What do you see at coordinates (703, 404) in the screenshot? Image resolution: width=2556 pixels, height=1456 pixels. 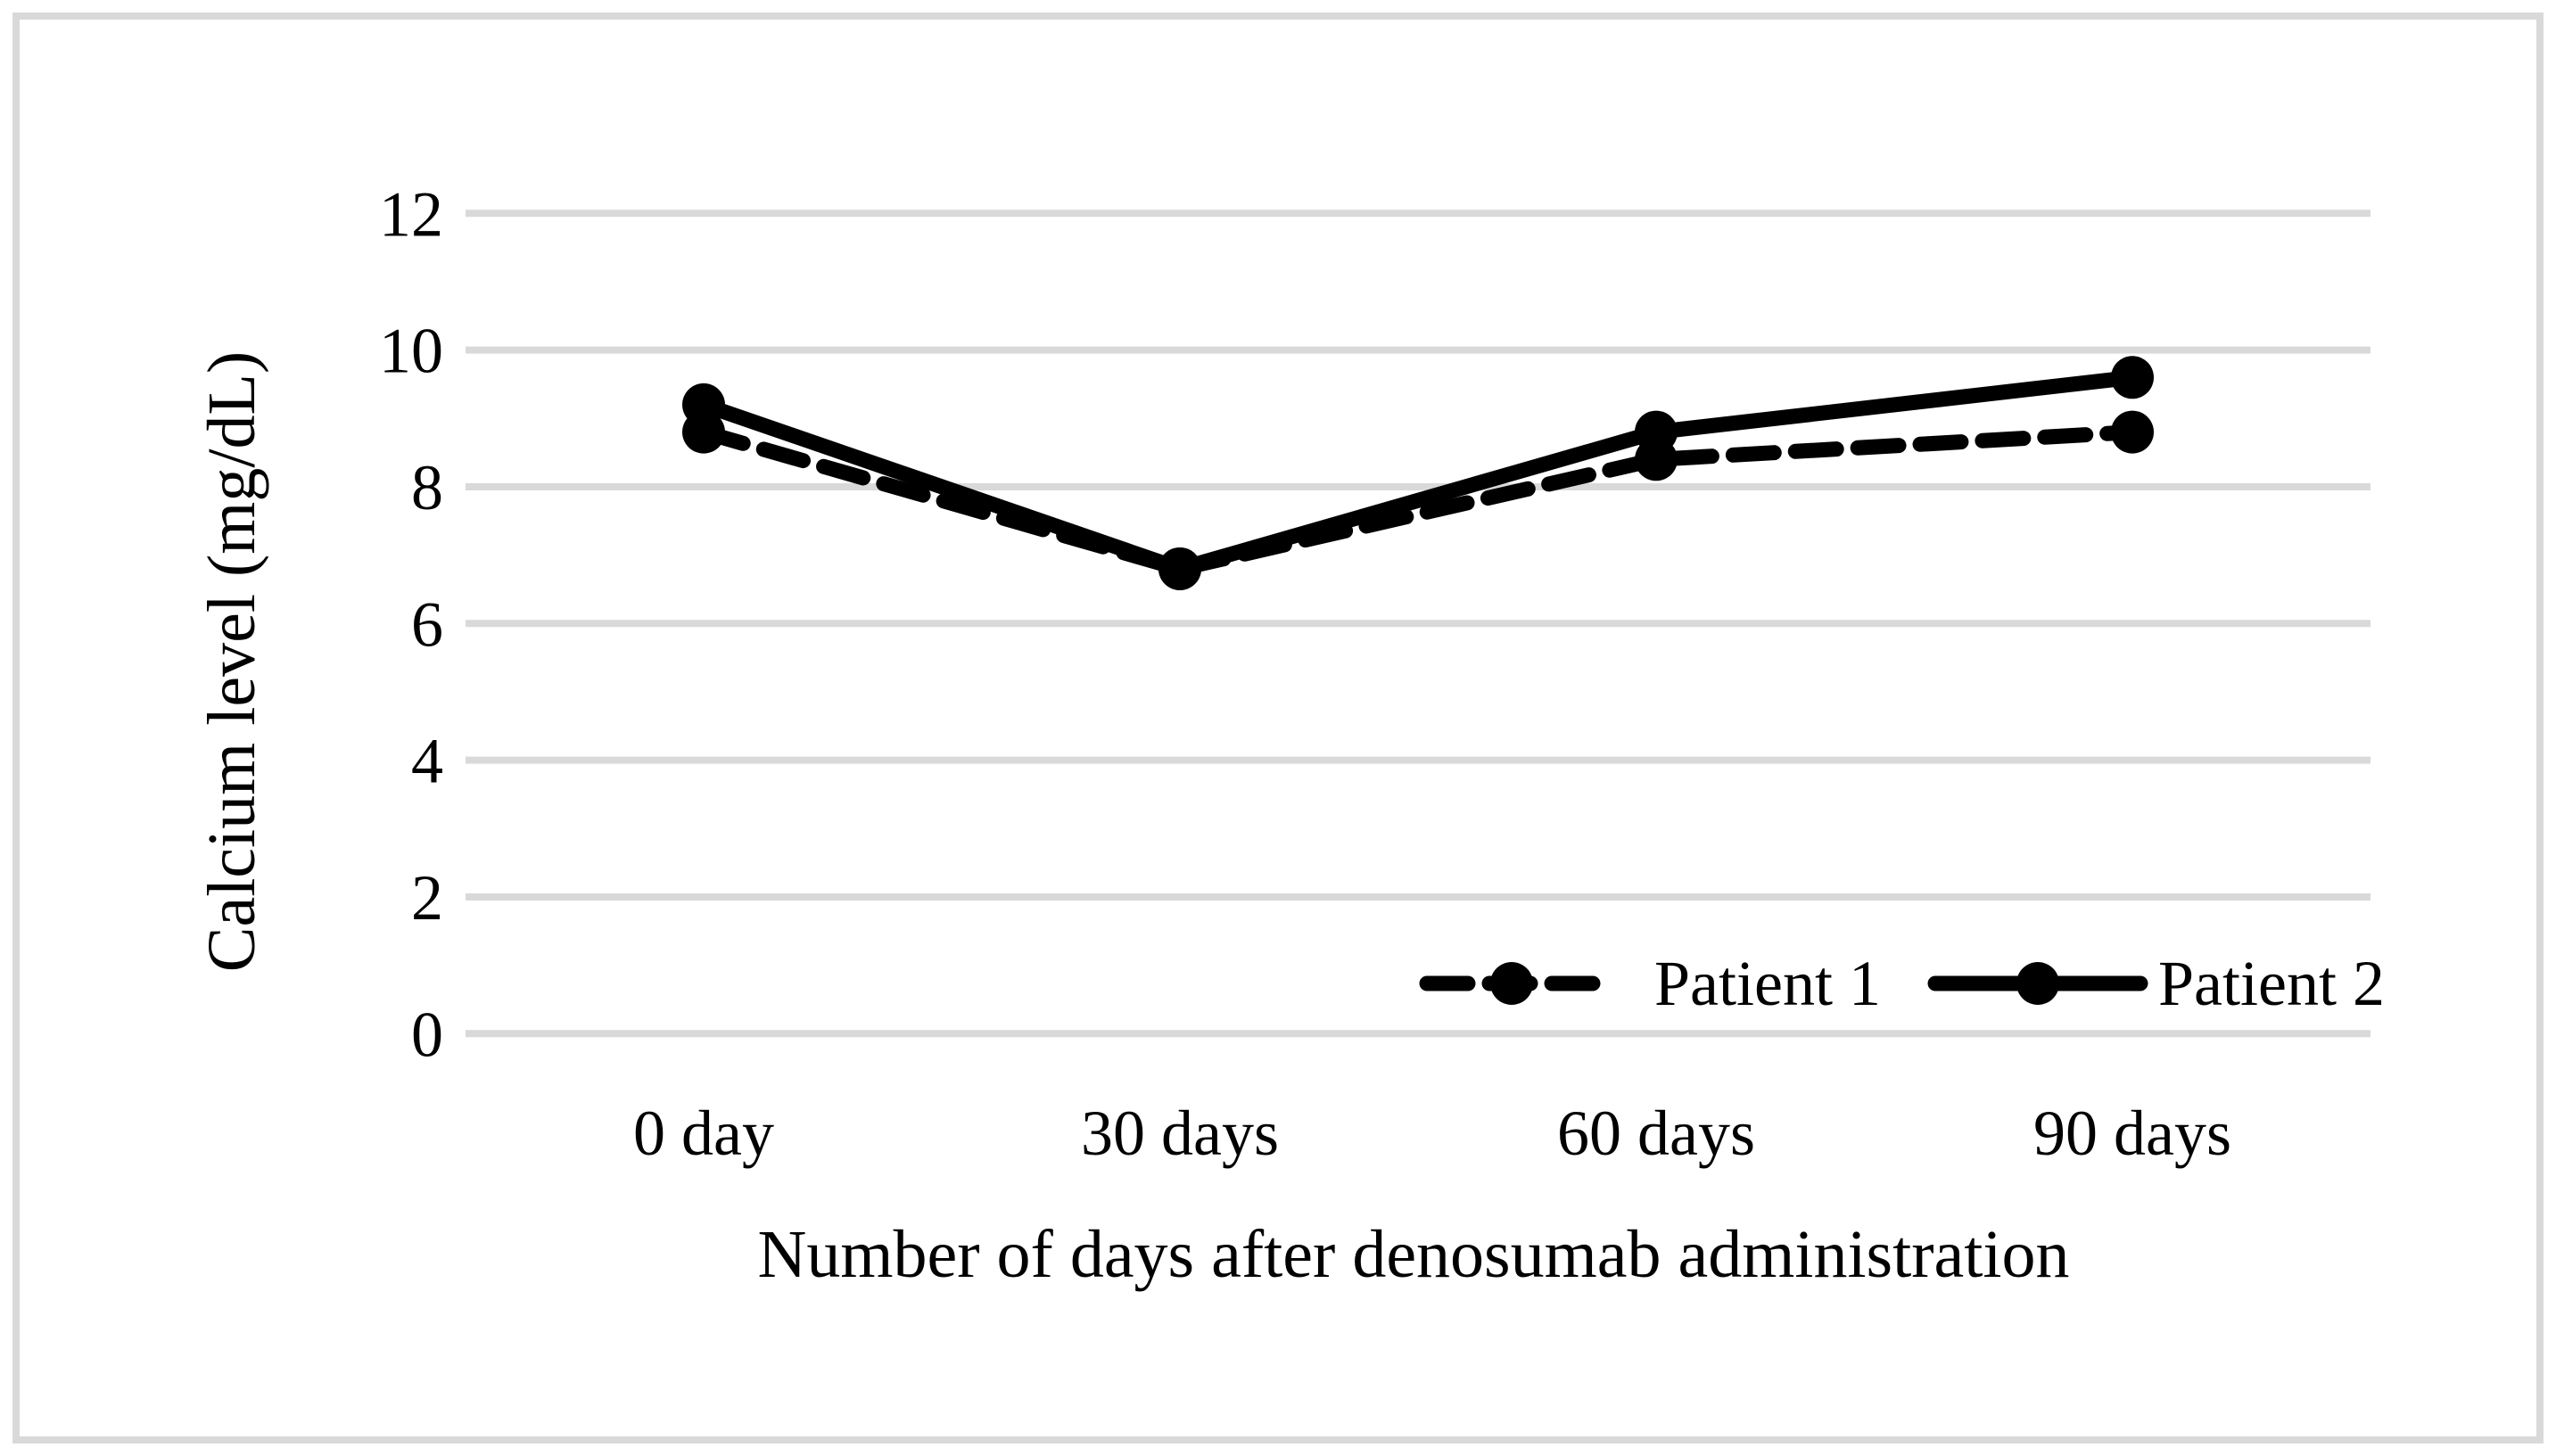 I see `data-point-patient-2-0-day` at bounding box center [703, 404].